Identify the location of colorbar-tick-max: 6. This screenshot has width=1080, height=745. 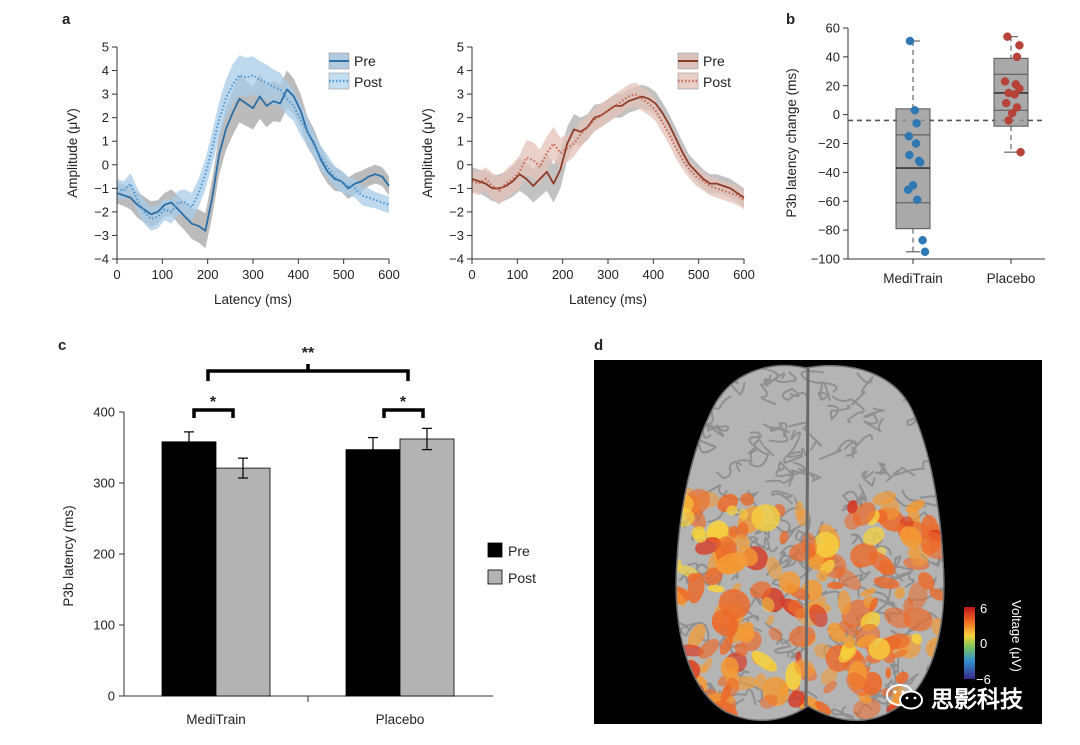
(983, 608).